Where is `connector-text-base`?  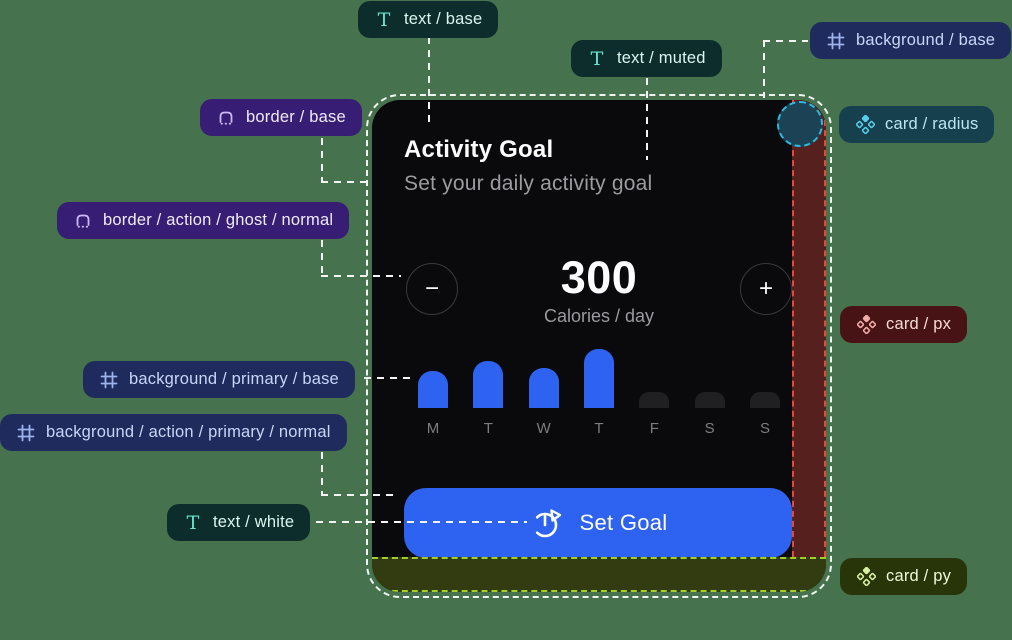 connector-text-base is located at coordinates (429, 79).